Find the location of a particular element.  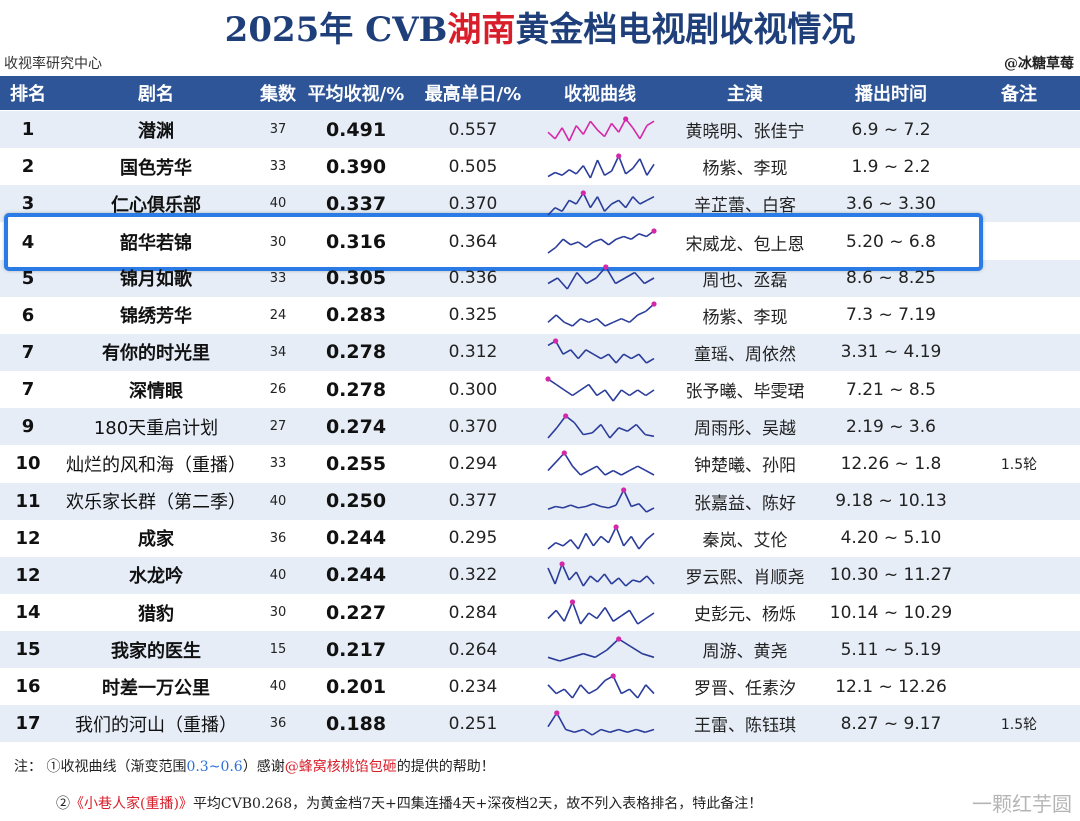

cell-avg-rating: 0.188 is located at coordinates (356, 723).